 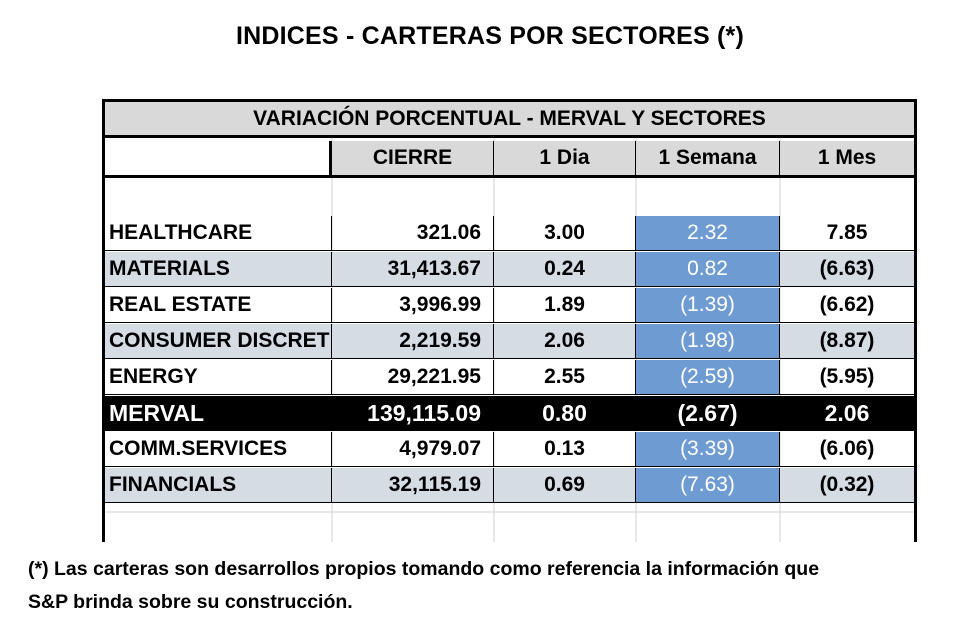 I want to click on dia-cell: 2.55, so click(x=565, y=377).